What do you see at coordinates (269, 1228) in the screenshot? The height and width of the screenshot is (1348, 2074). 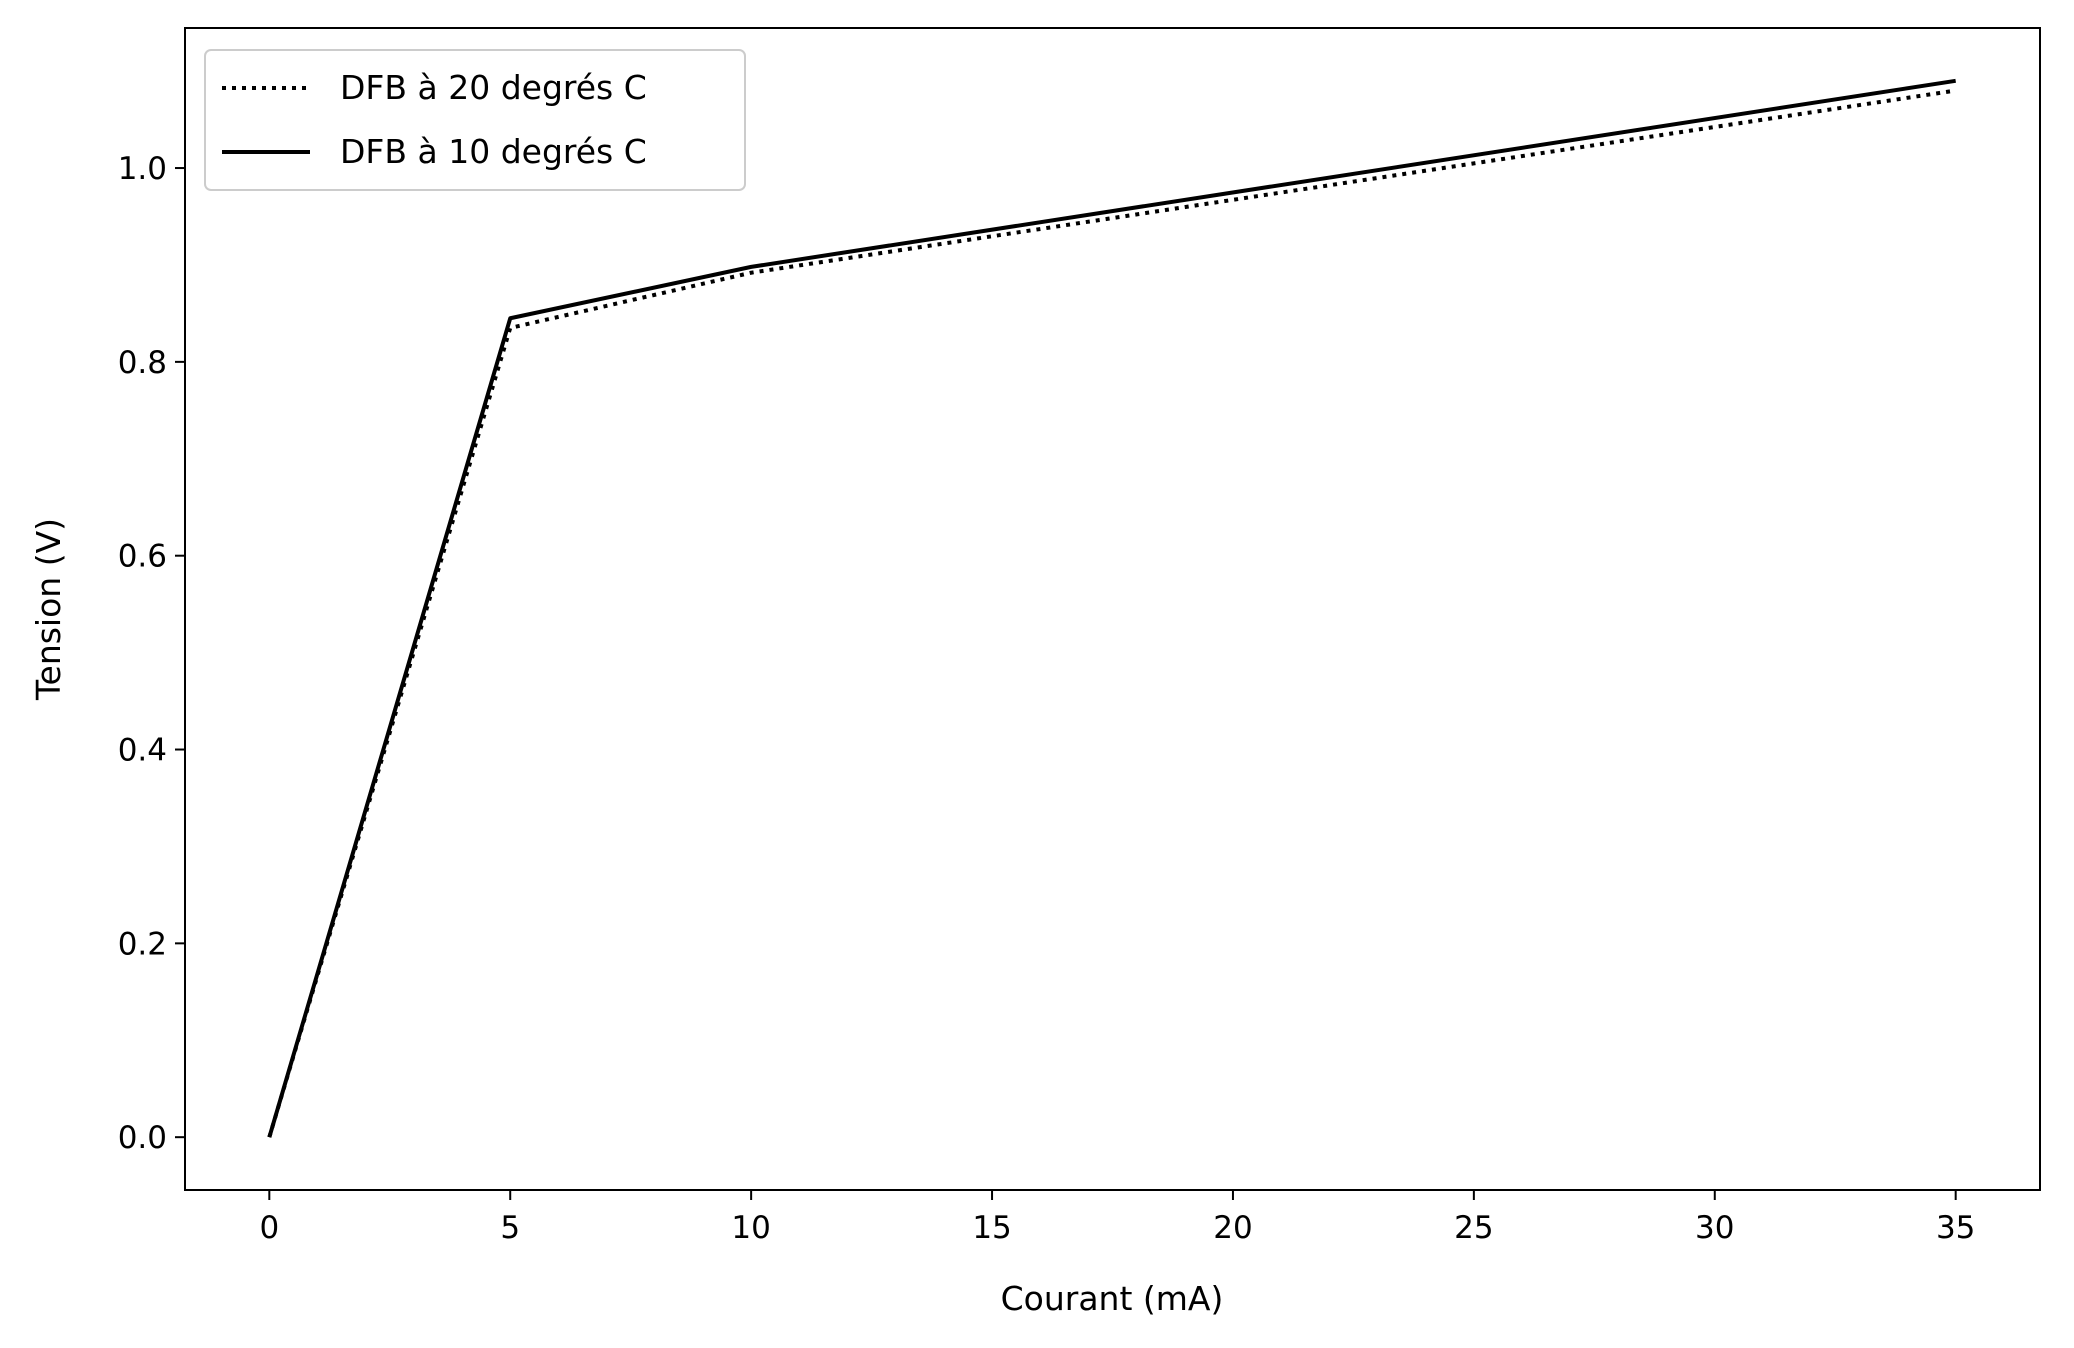 I see `x-tick-label: 0` at bounding box center [269, 1228].